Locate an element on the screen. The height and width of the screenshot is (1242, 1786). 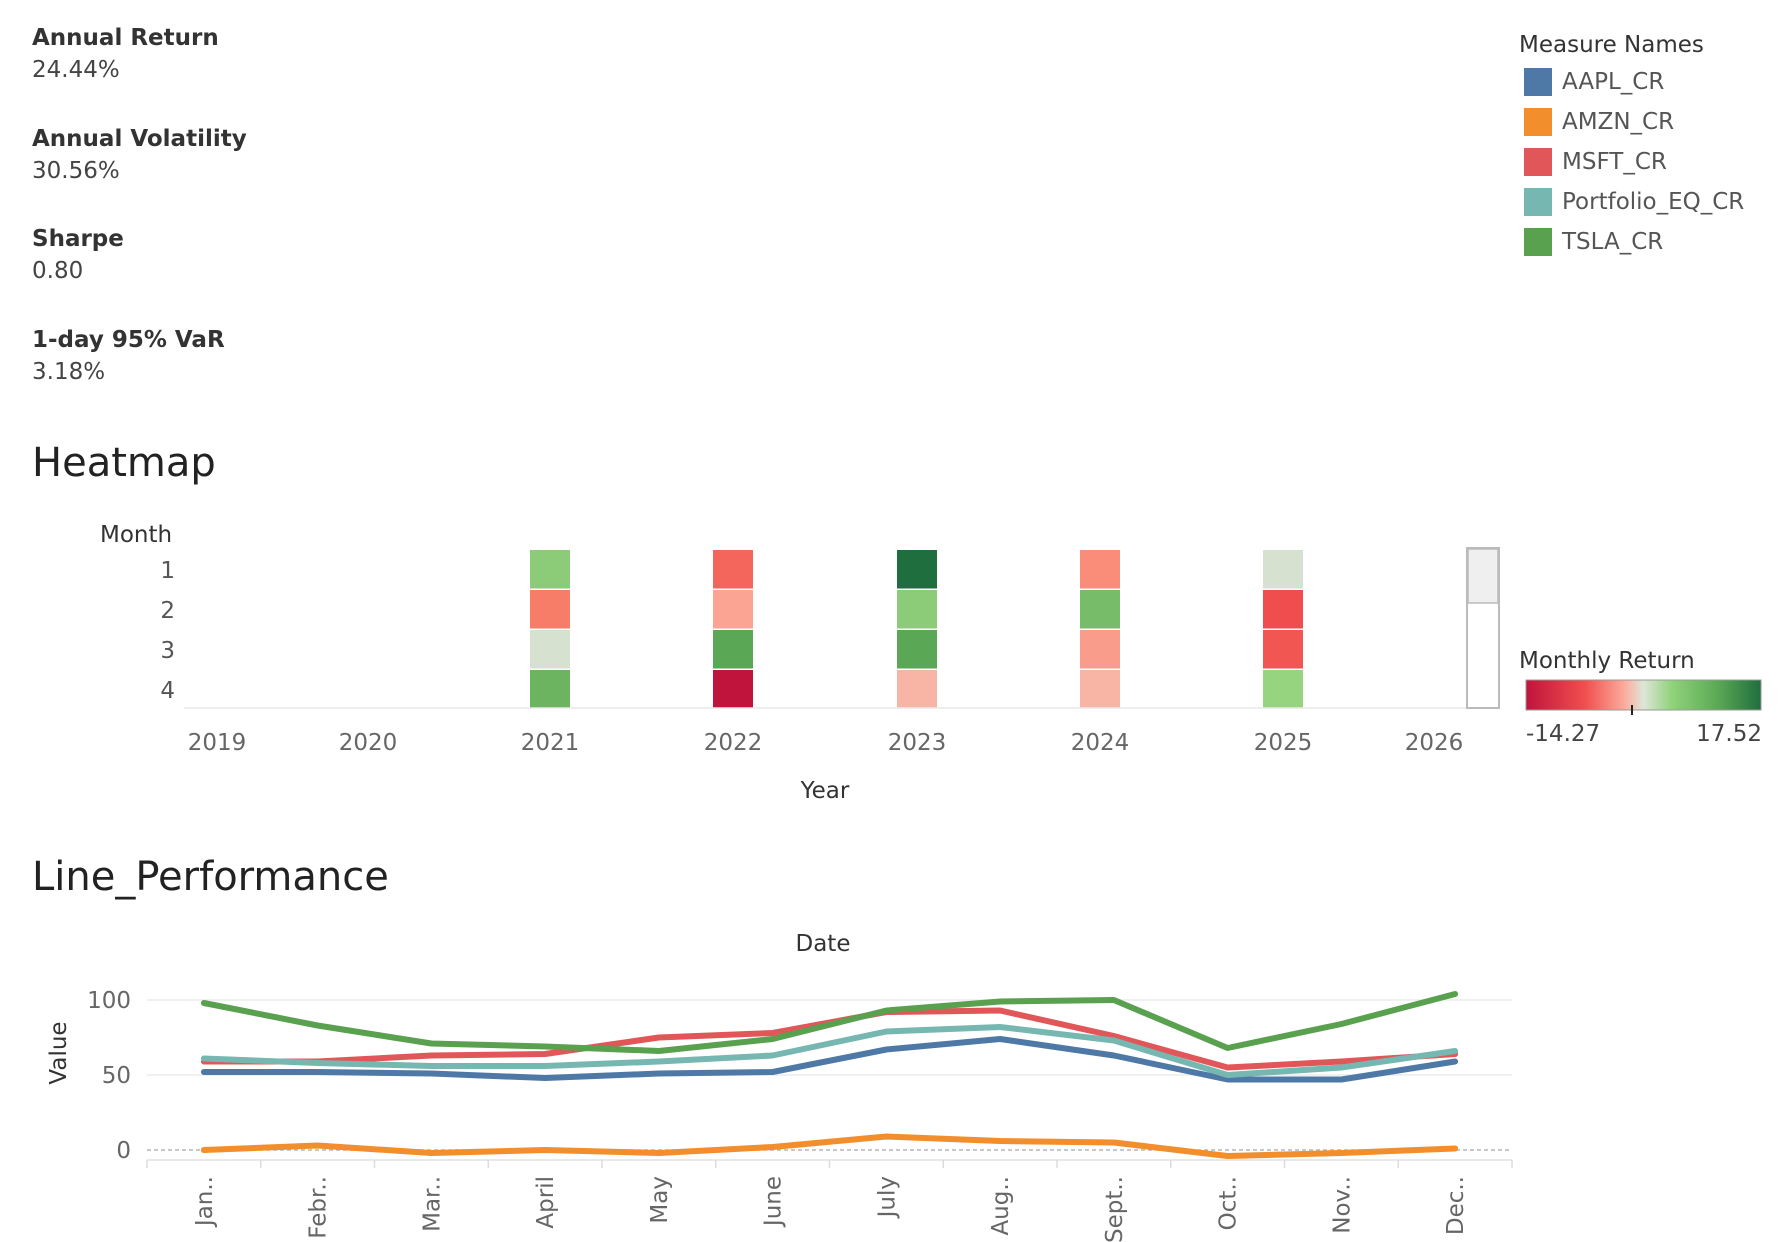
kpi-value: 3.18% is located at coordinates (69, 372).